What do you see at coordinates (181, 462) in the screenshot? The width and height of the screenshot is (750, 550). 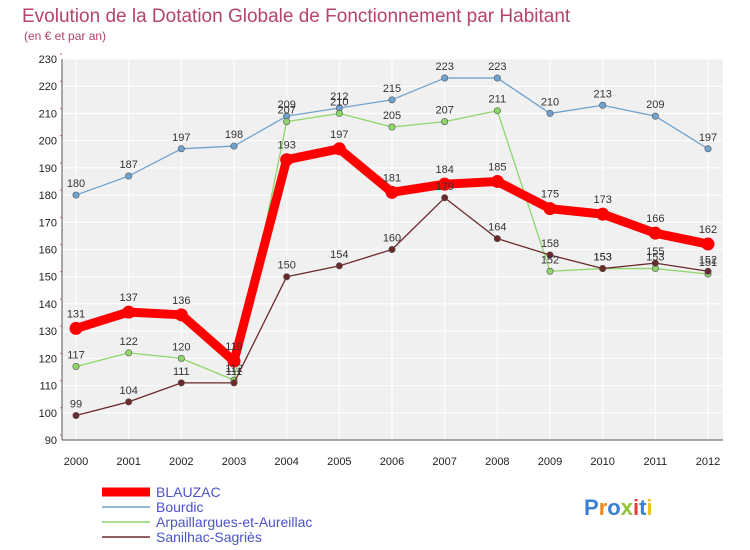 I see `x-tick-label: 2002` at bounding box center [181, 462].